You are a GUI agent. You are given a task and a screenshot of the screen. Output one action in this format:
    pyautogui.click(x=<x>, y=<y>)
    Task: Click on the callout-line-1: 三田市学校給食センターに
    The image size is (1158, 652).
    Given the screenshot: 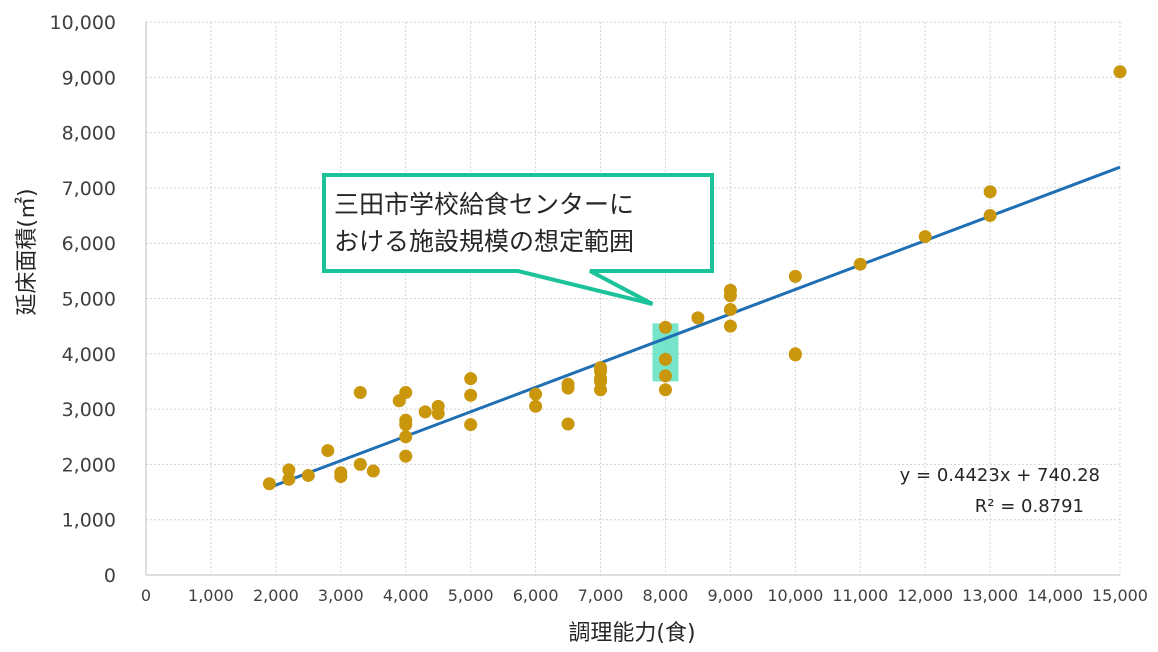 What is the action you would take?
    pyautogui.click(x=484, y=204)
    